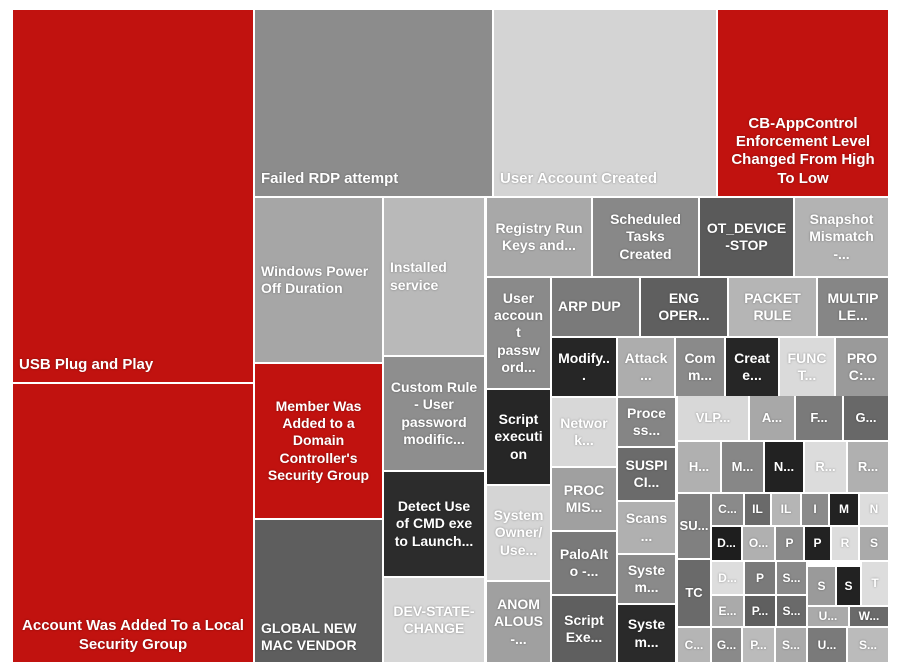  Describe the element at coordinates (815, 509) in the screenshot. I see `treemap-tile: I` at that location.